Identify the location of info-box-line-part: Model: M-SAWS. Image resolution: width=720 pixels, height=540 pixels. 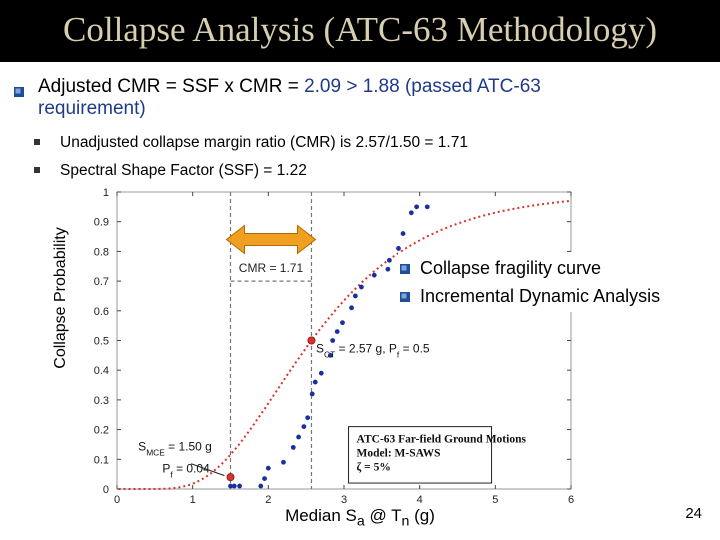
(399, 454).